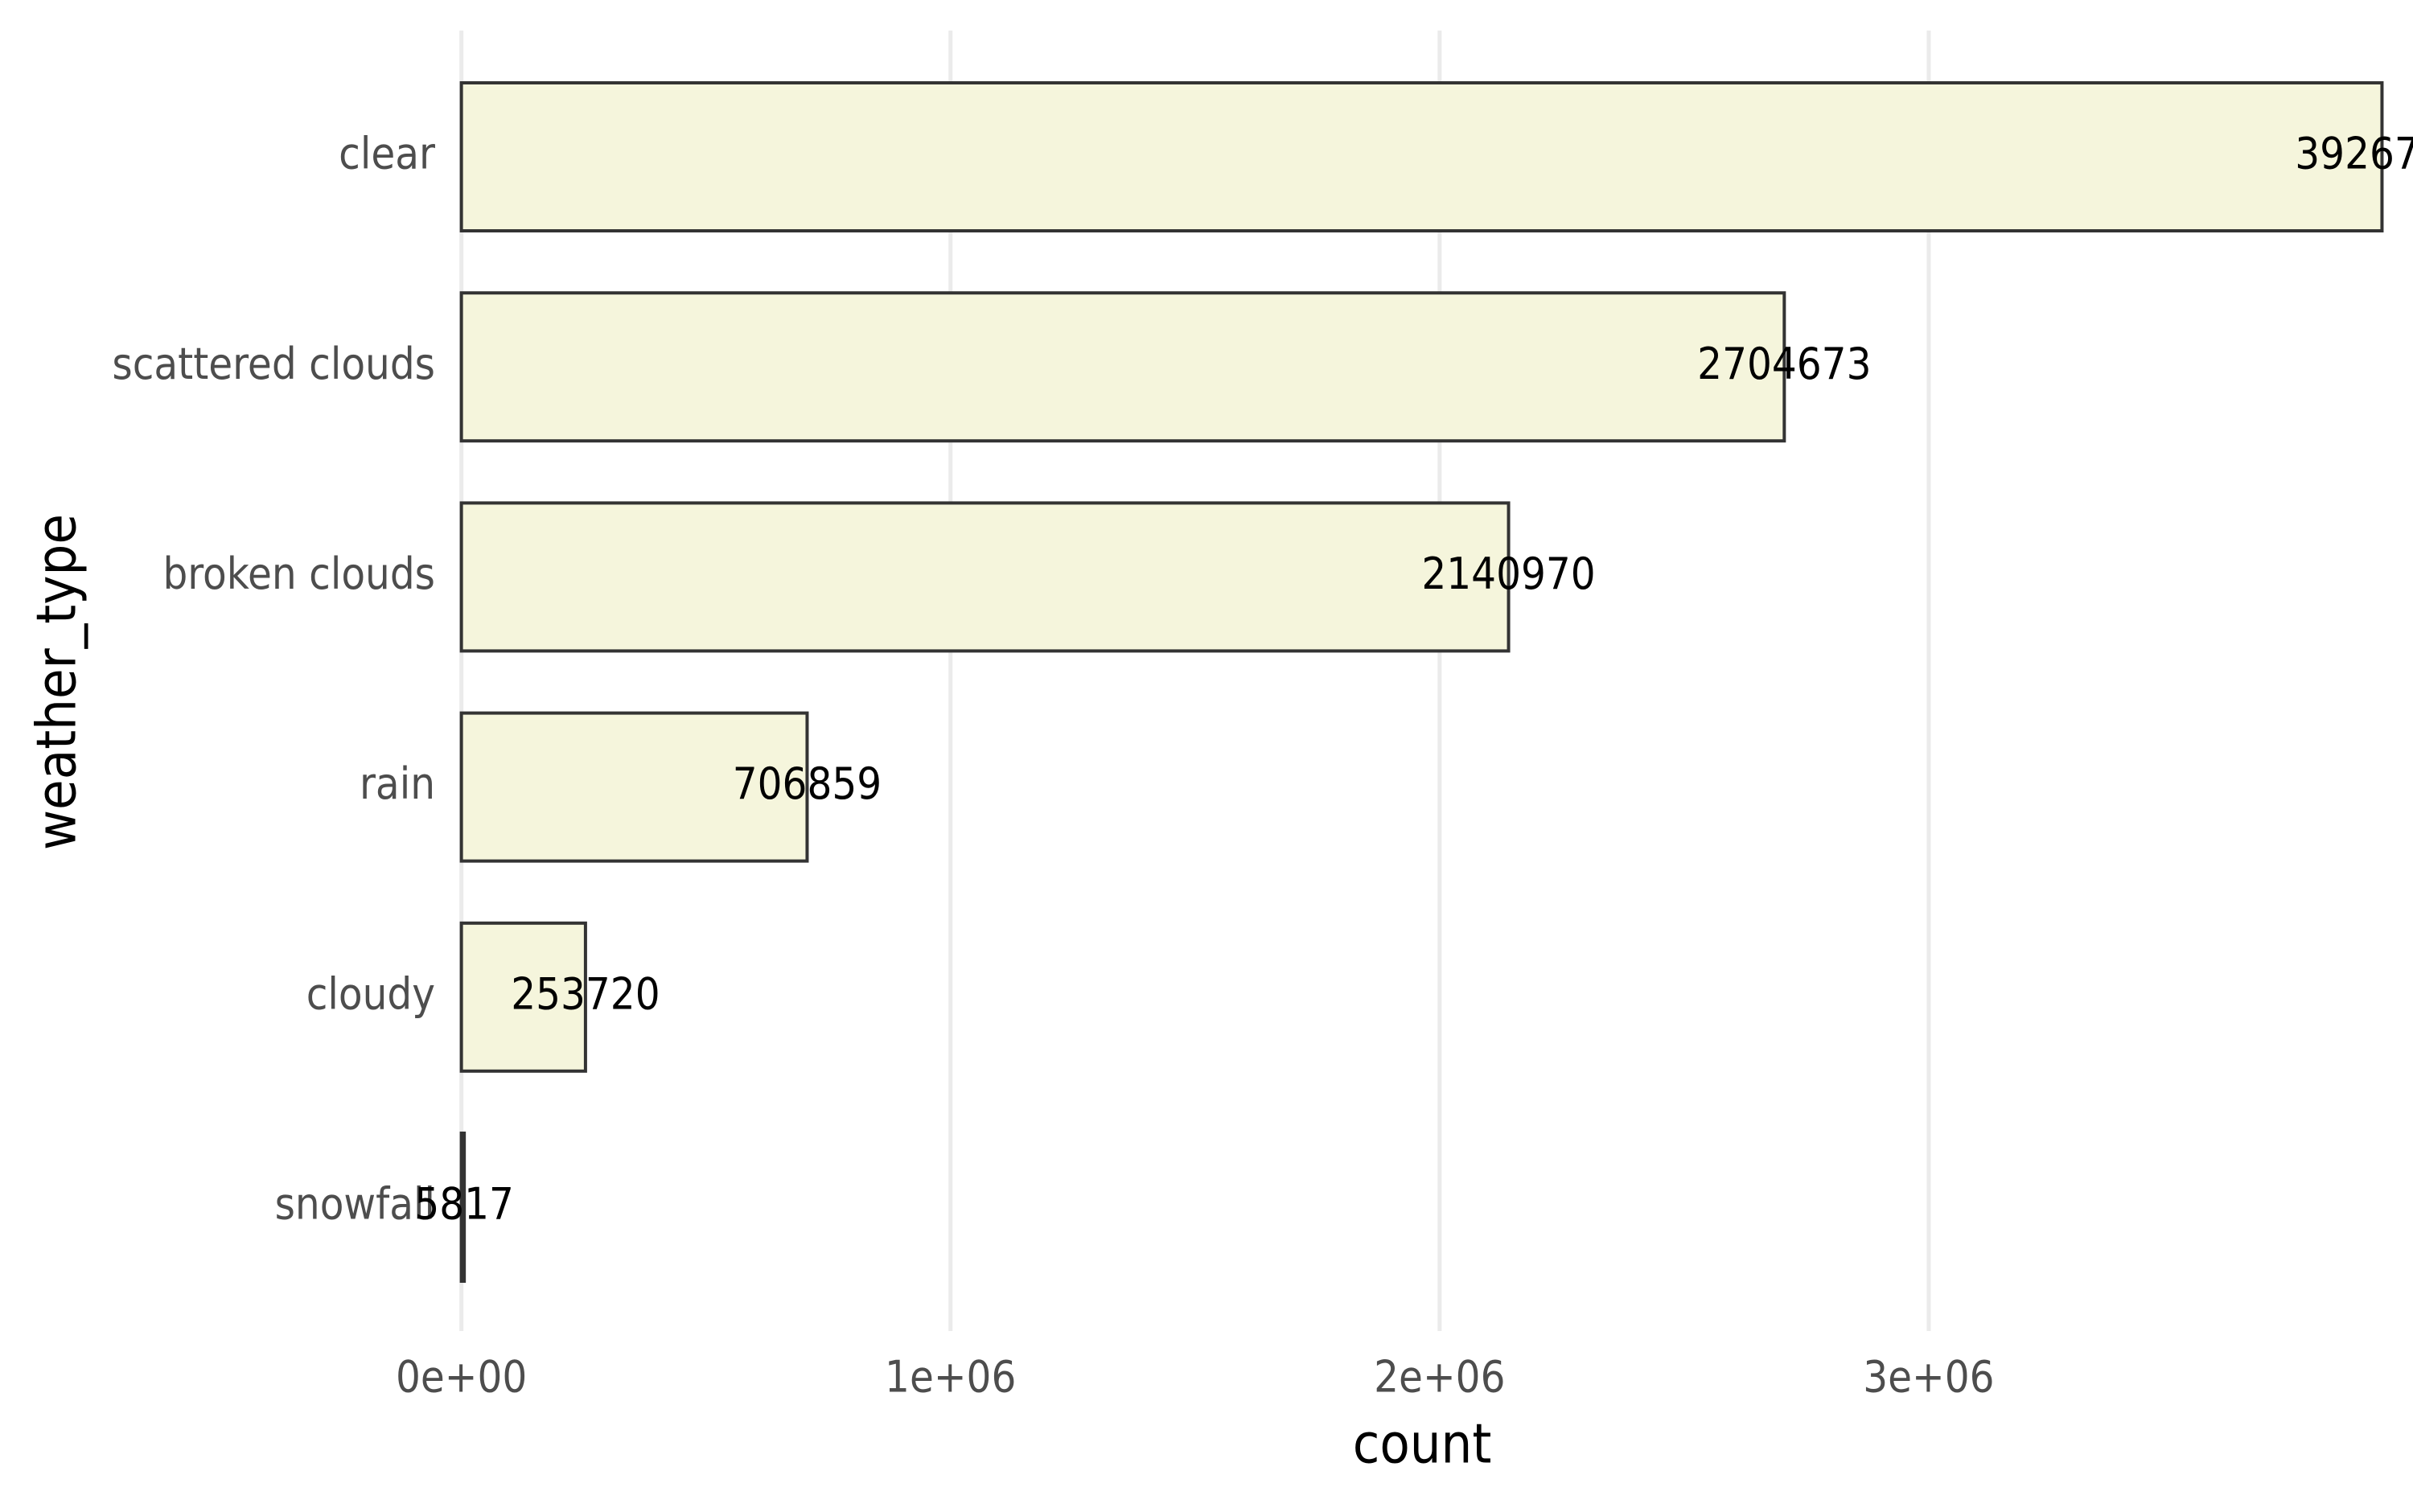  Describe the element at coordinates (1784, 364) in the screenshot. I see `value-label: 2704673` at that location.